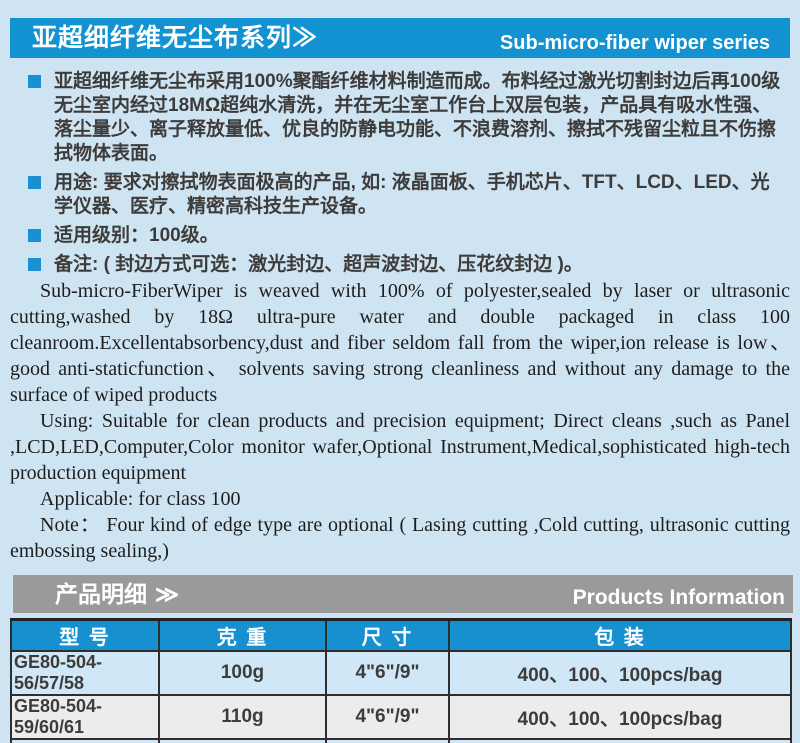 The height and width of the screenshot is (743, 800). What do you see at coordinates (85, 635) in the screenshot?
I see `column-header-model: 型 号` at bounding box center [85, 635].